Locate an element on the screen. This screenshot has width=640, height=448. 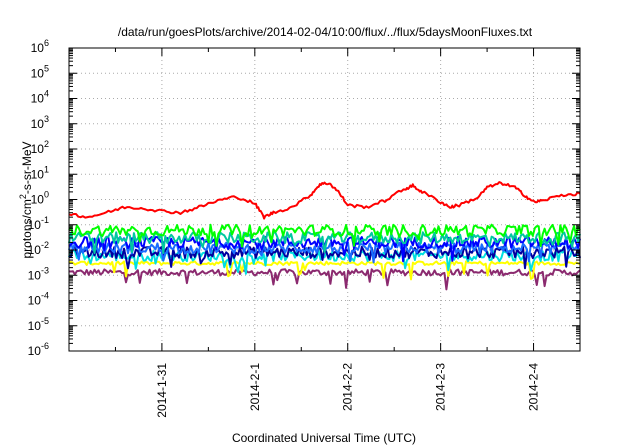
y-tick-exponent: 2 is located at coordinates (46, 144).